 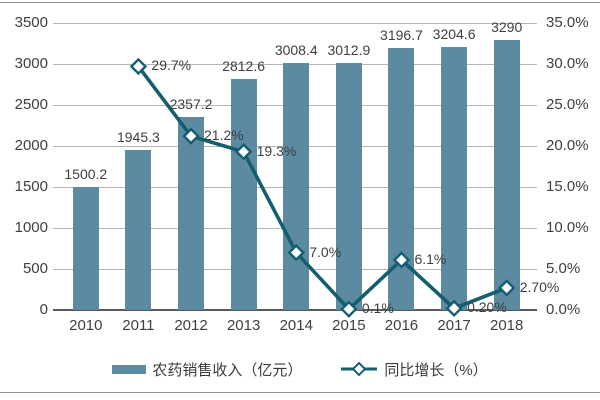 I want to click on bar-value-label: 3290, so click(x=507, y=27).